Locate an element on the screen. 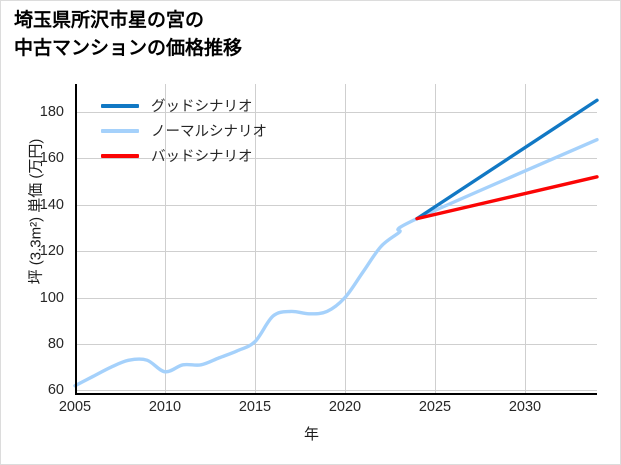  x-axis-title: 年 is located at coordinates (311, 434).